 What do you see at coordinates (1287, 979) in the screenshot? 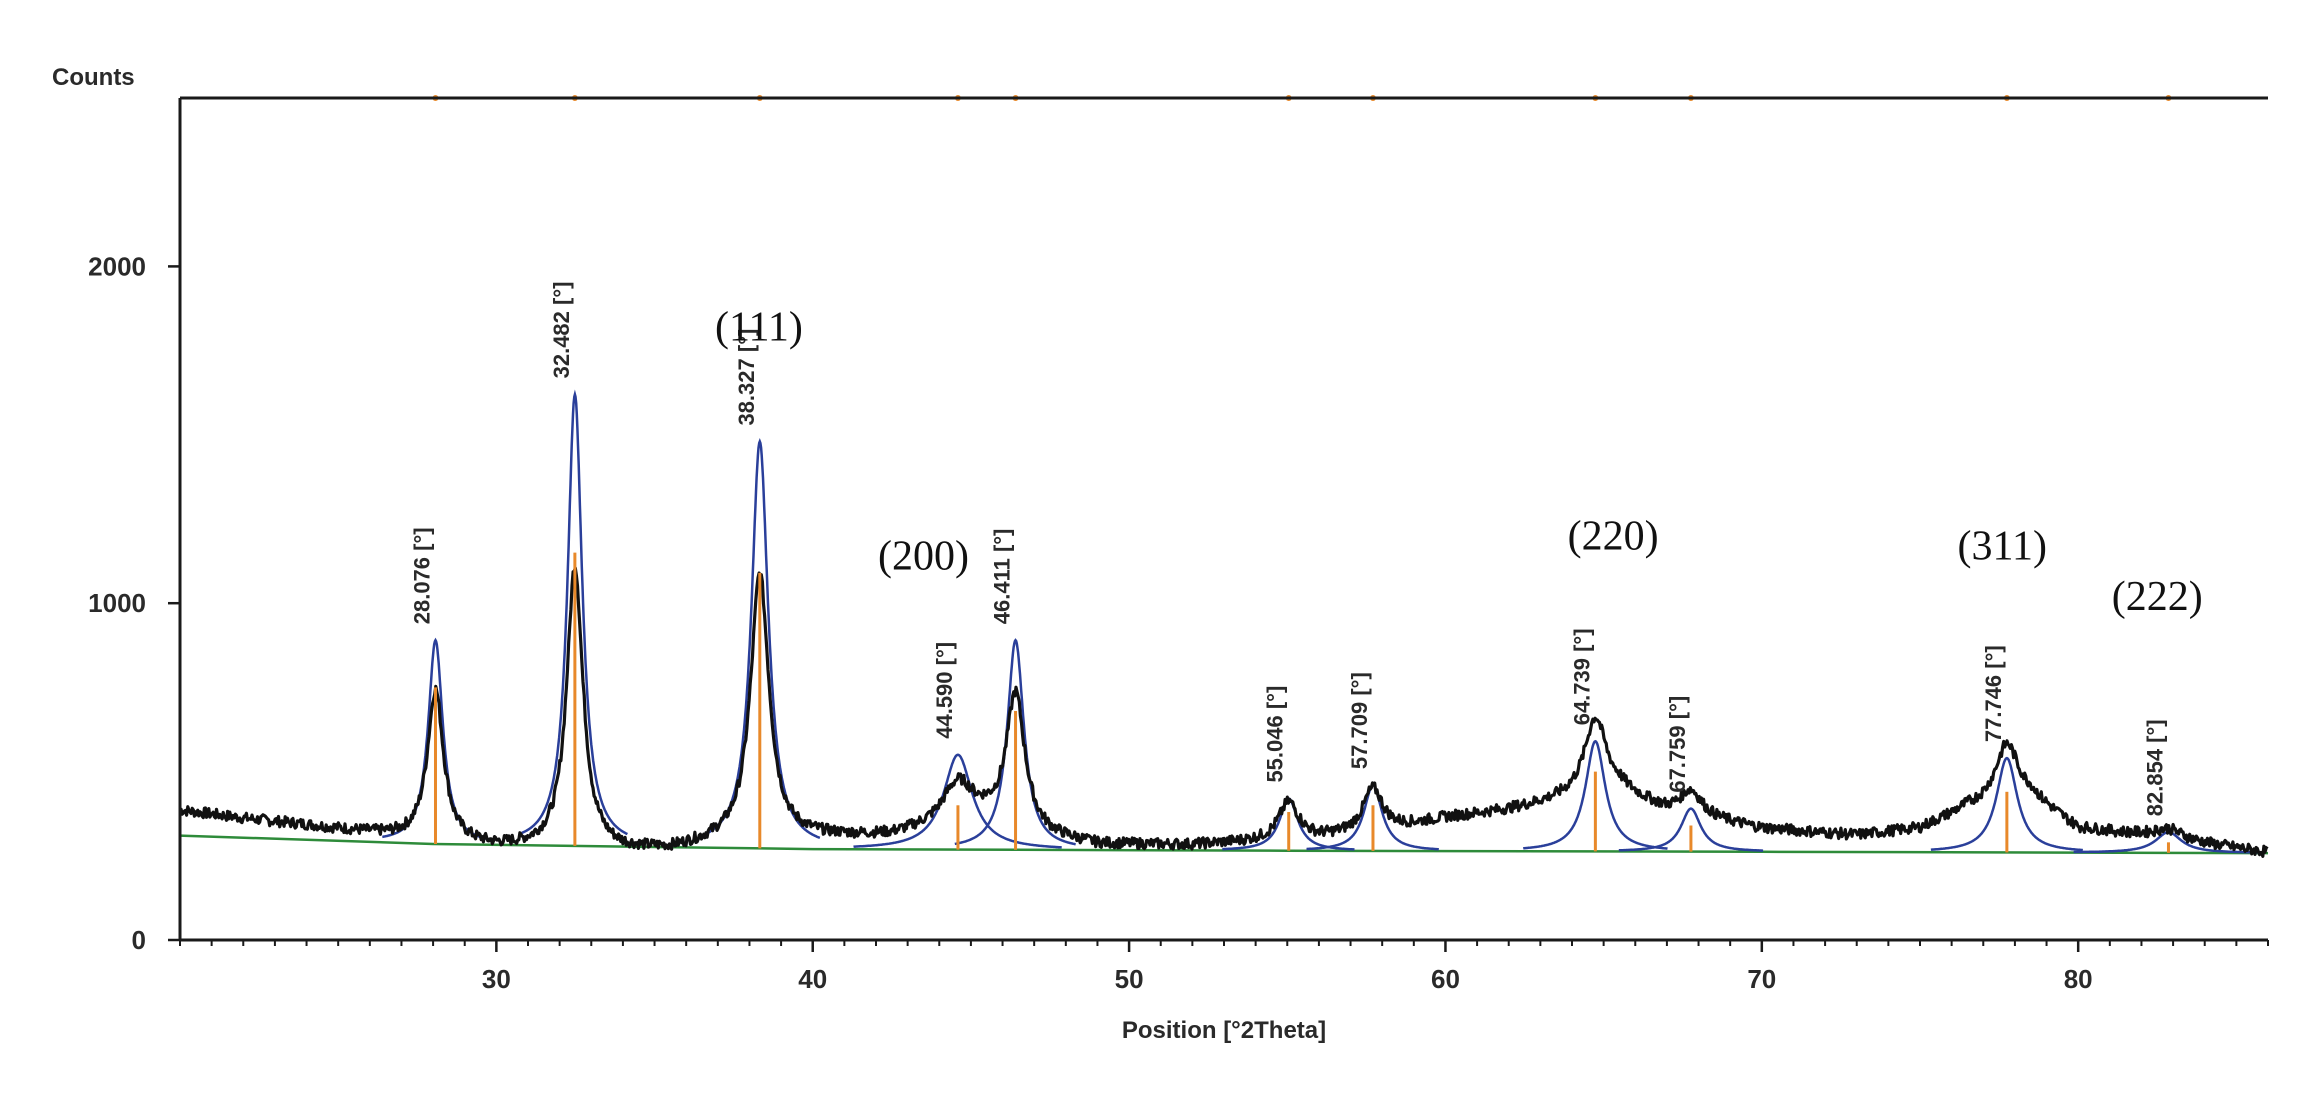
I see `x-tick-labels: 30 40 50 60 70 80` at bounding box center [1287, 979].